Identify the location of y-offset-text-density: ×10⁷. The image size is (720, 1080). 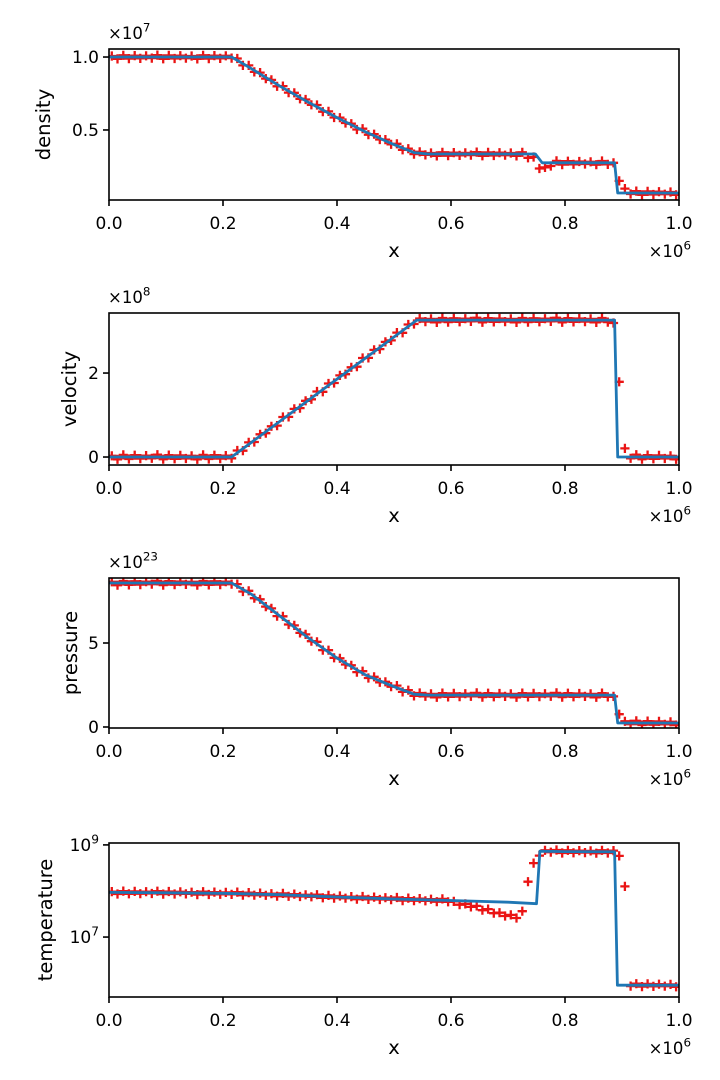
(129, 32).